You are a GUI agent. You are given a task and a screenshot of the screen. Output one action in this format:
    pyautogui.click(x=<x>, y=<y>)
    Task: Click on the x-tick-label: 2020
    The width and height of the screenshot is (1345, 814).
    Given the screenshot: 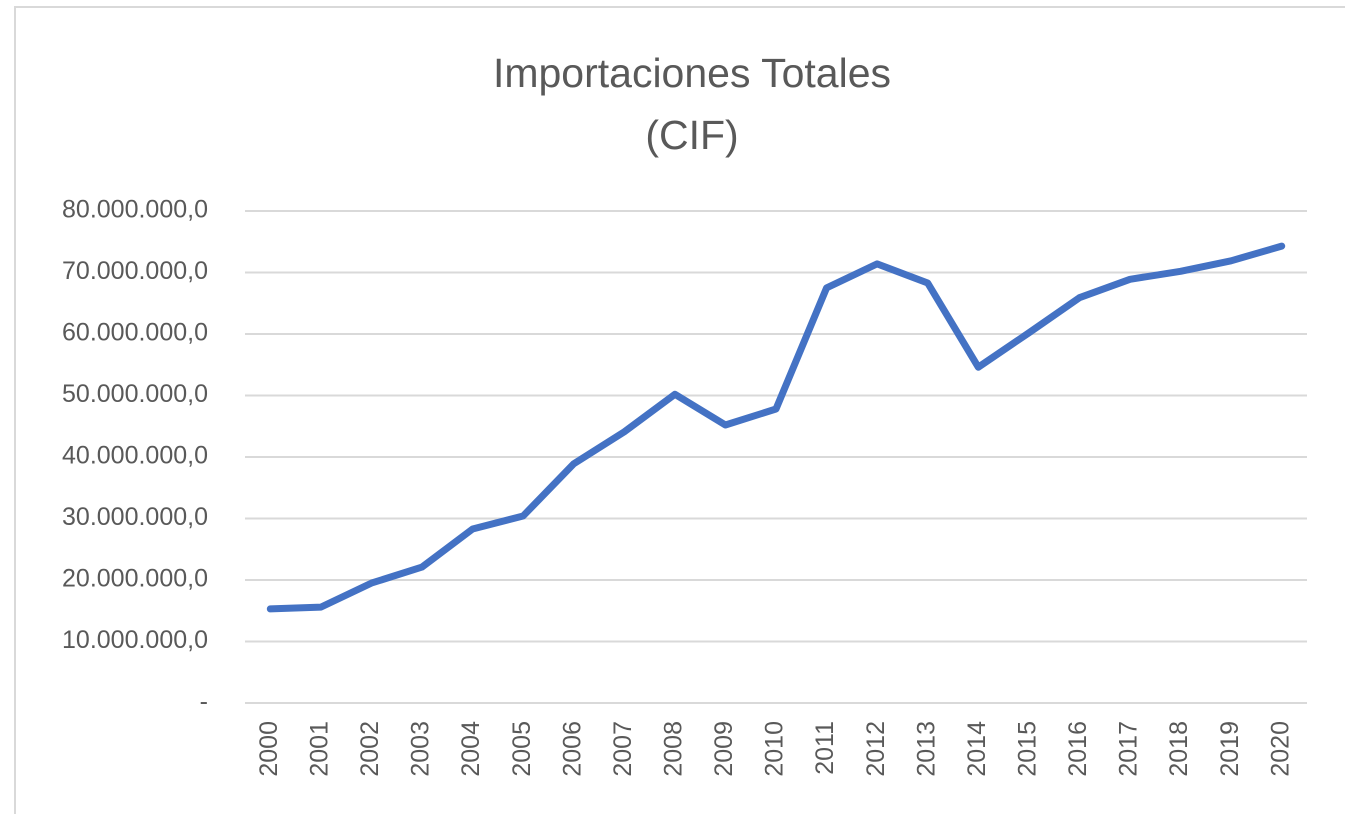 What is the action you would take?
    pyautogui.click(x=1280, y=749)
    